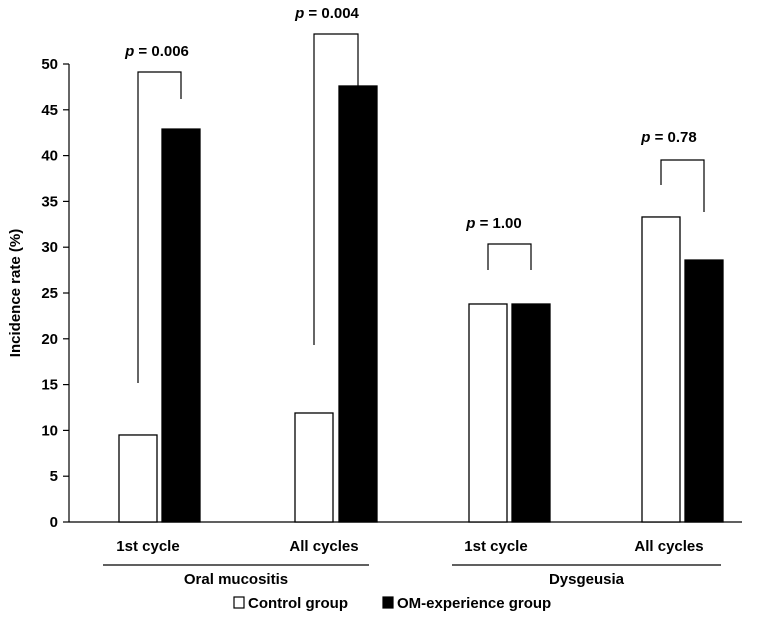  What do you see at coordinates (54, 476) in the screenshot?
I see `y-tick-label: 5` at bounding box center [54, 476].